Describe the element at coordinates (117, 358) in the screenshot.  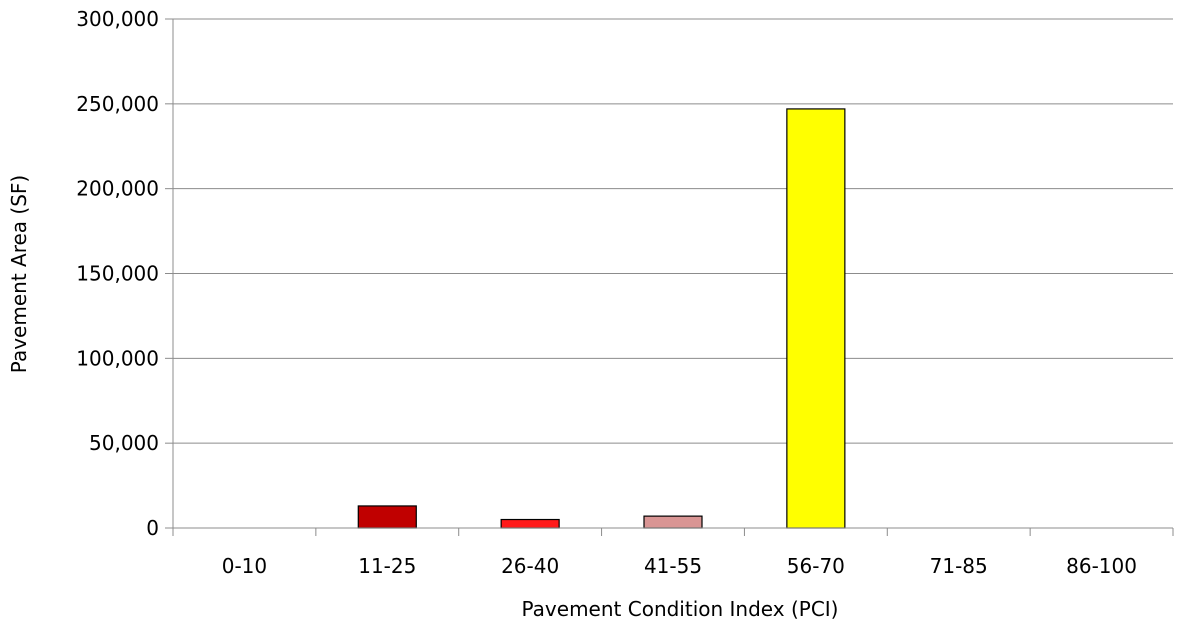
I see `y-tick-label: 100,000` at that location.